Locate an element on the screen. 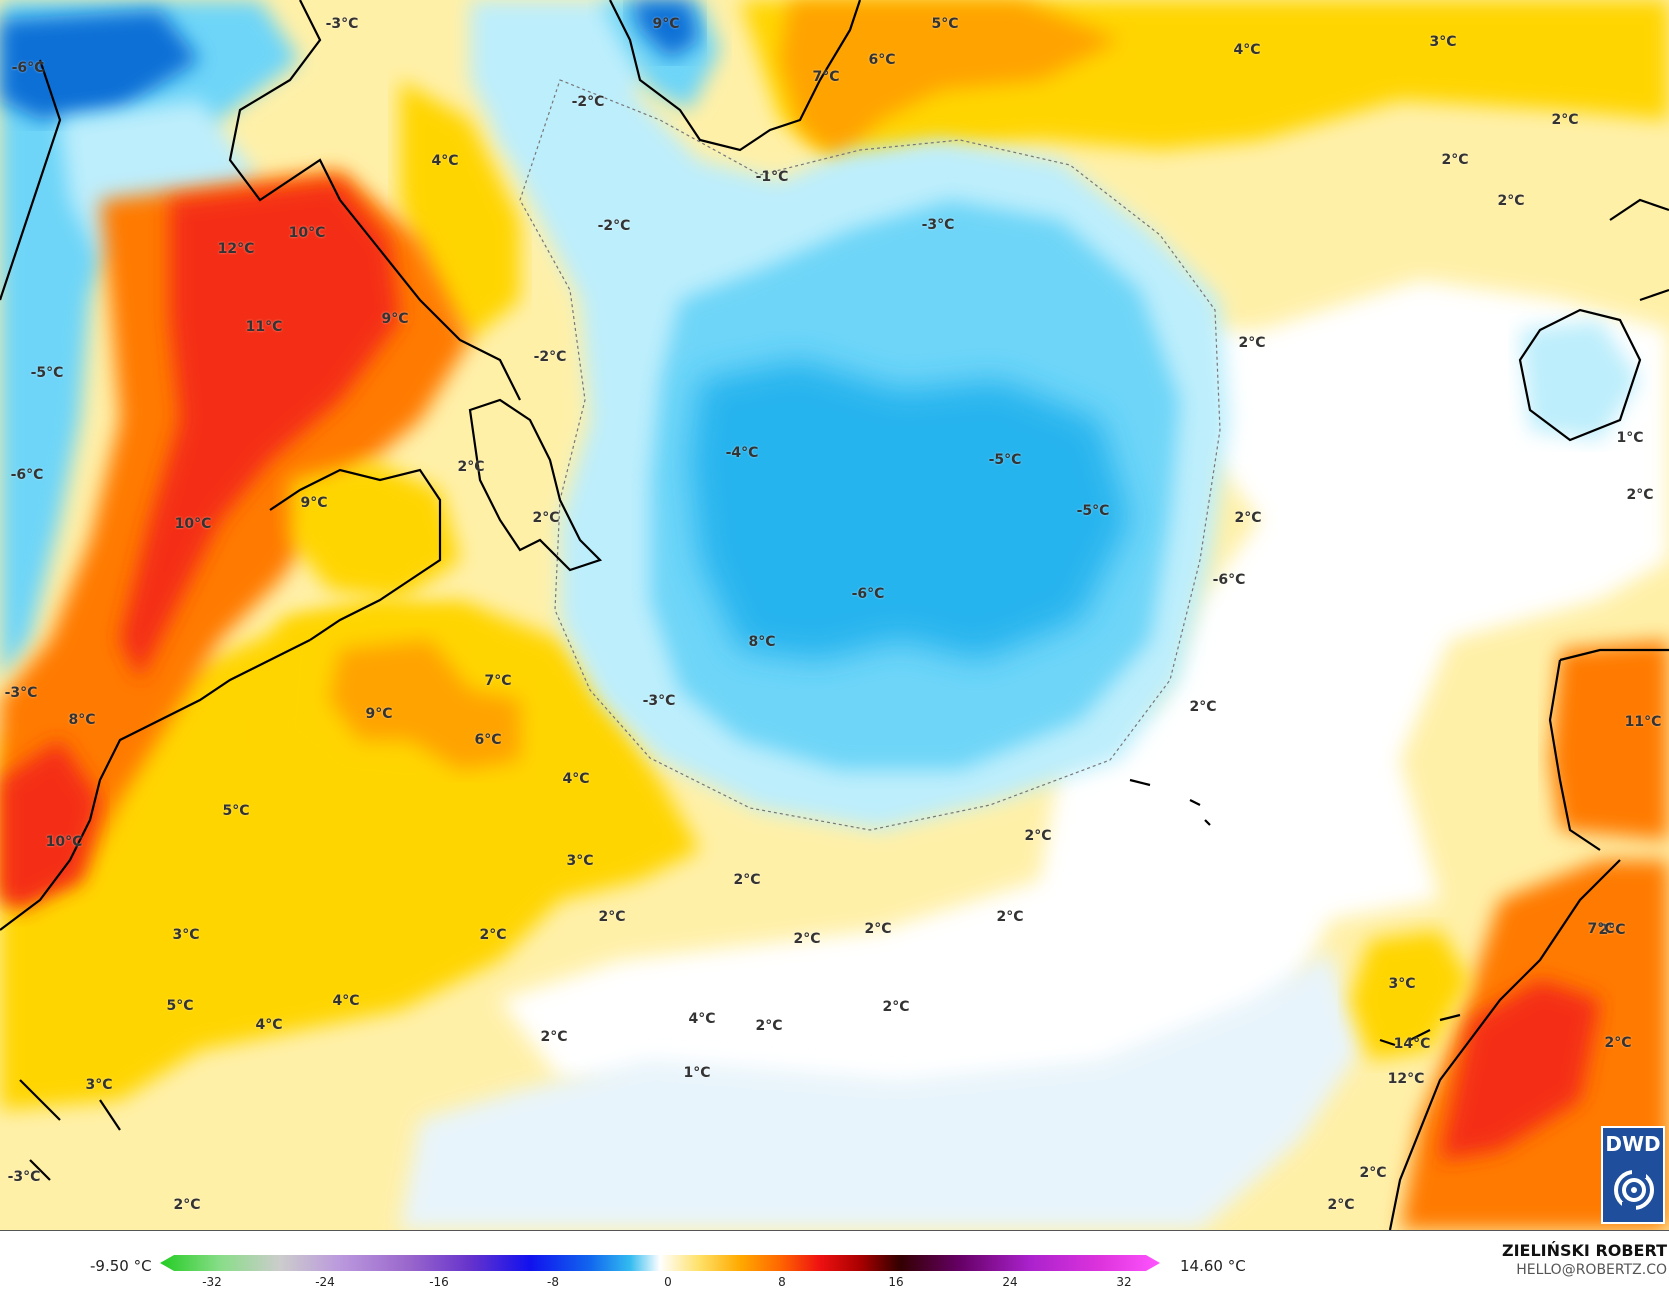  coast-hudson is located at coordinates (31, 180).